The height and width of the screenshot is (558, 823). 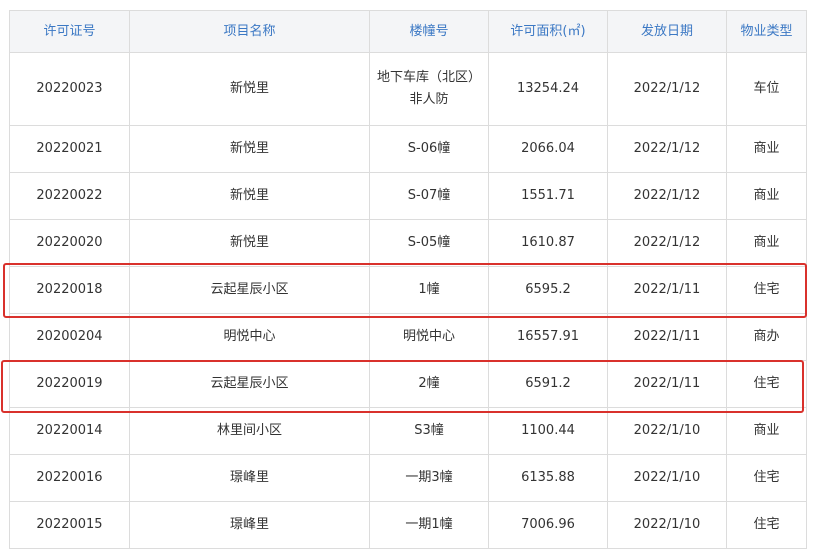 I want to click on table-cell: 6135.88, so click(x=548, y=478).